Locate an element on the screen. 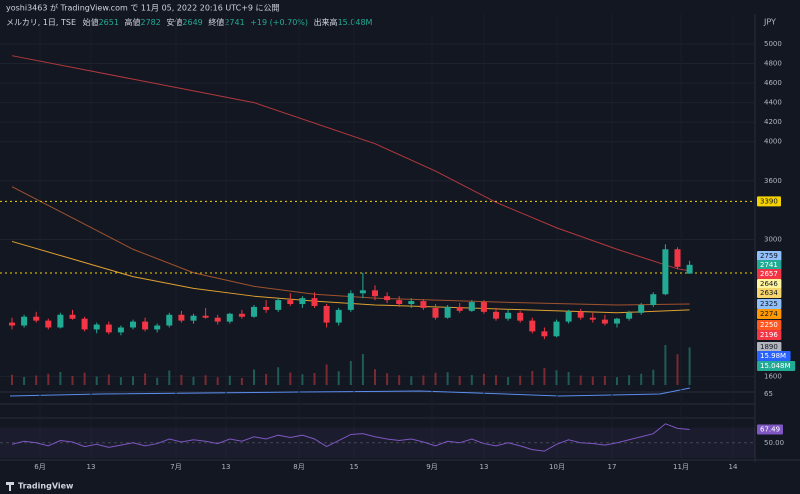 The image size is (800, 494). rsi-tick-label: 50.00 is located at coordinates (774, 443).